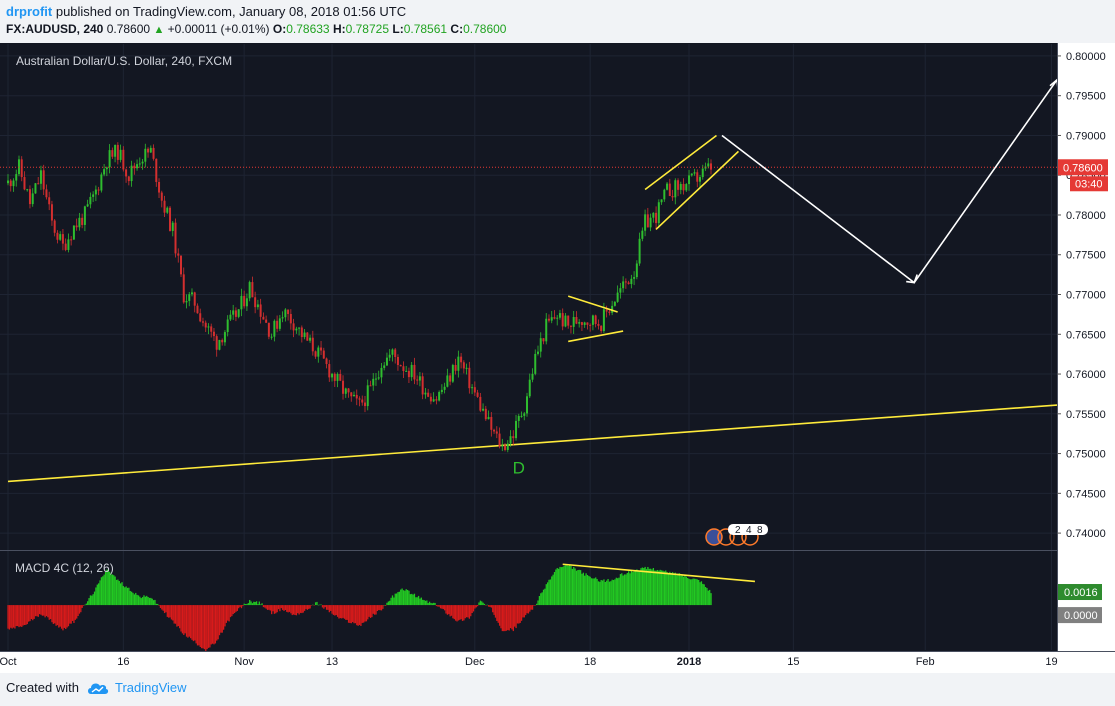  What do you see at coordinates (150, 687) in the screenshot?
I see `tradingview-link: TradingView` at bounding box center [150, 687].